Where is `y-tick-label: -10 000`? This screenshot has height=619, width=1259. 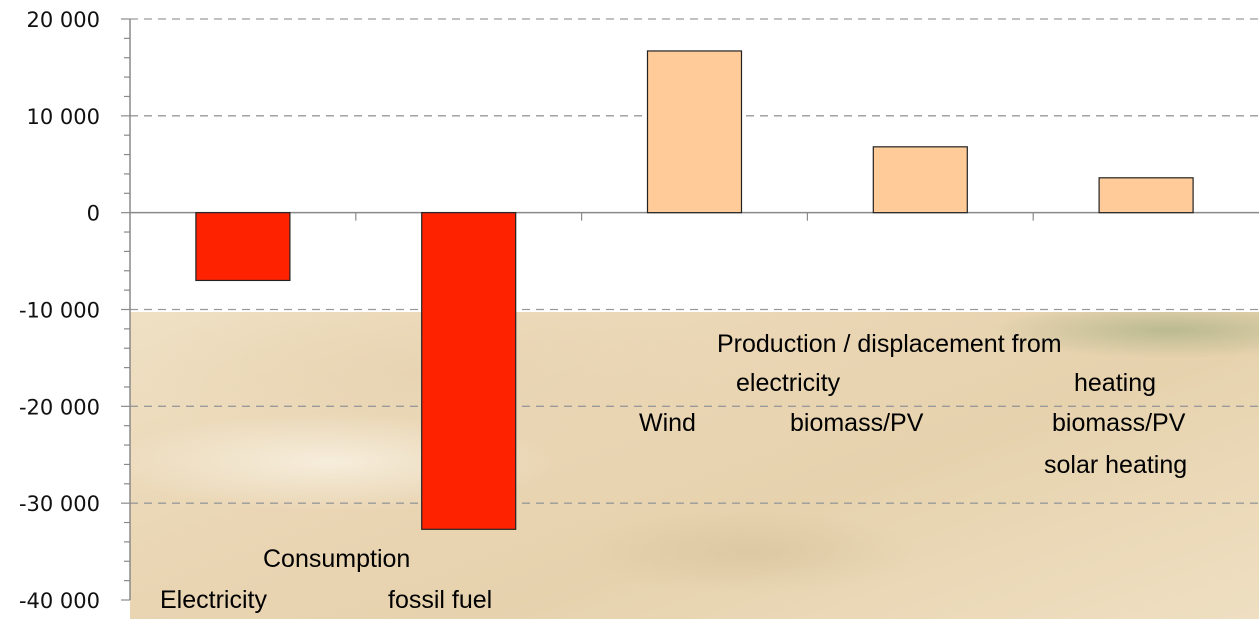
y-tick-label: -10 000 is located at coordinates (59, 311).